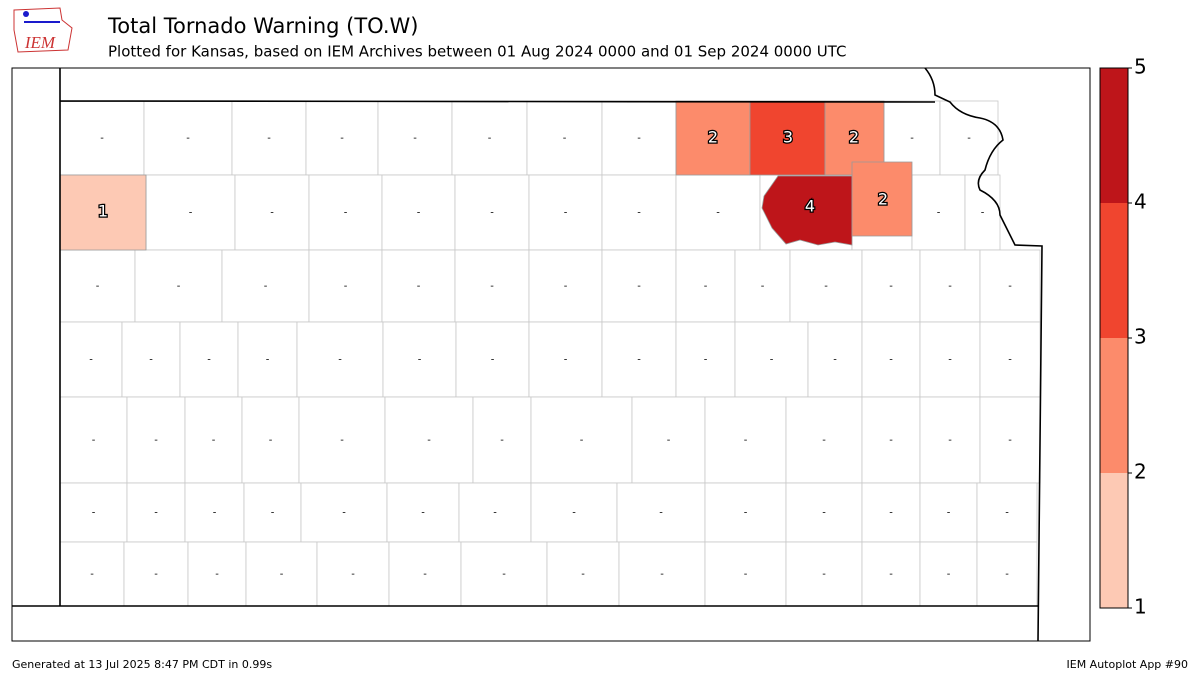 Image resolution: width=1200 pixels, height=675 pixels. Describe the element at coordinates (43, 30) in the screenshot. I see `logo: IEM` at that location.